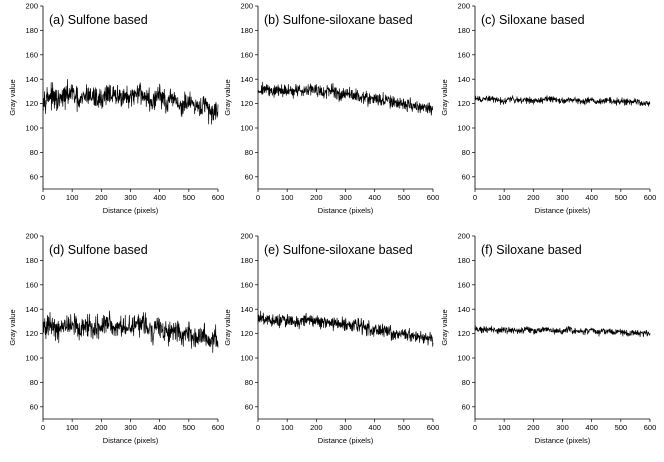  I want to click on panel-title: (c) Siloxane based, so click(533, 20).